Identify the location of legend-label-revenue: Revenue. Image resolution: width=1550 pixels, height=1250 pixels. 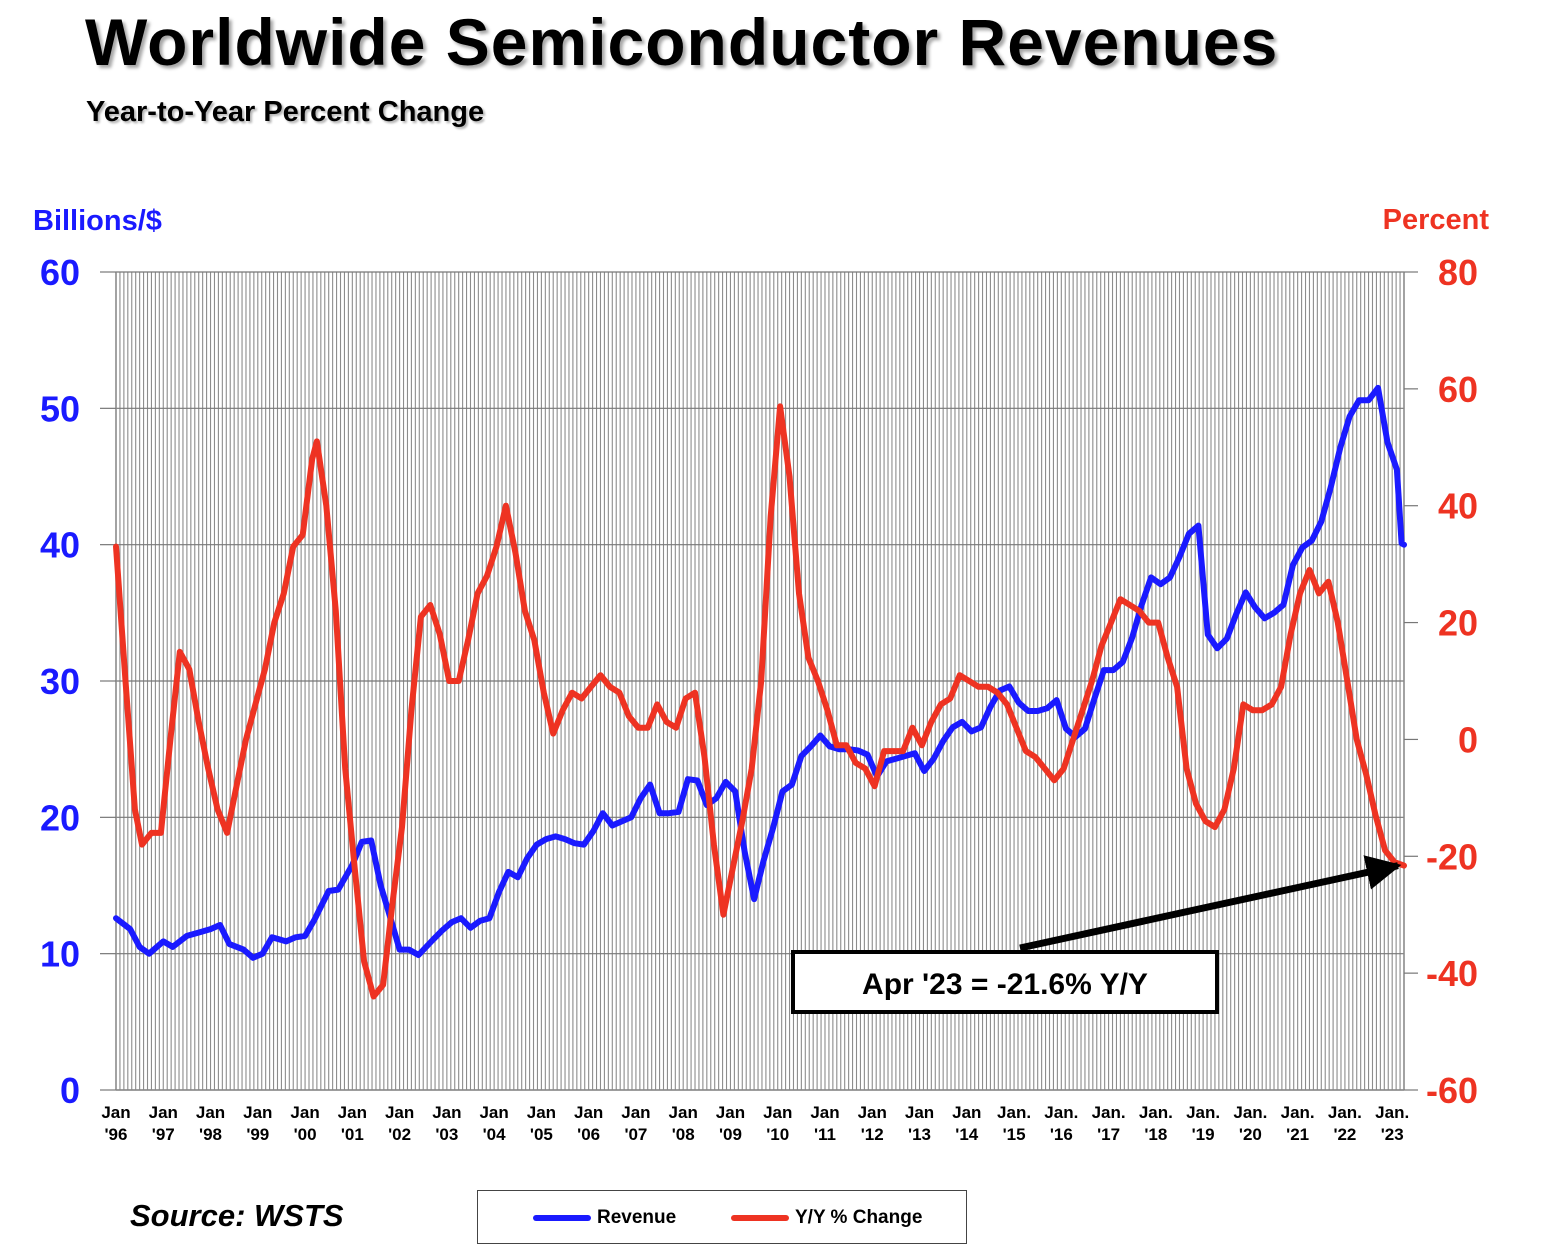
(637, 1217).